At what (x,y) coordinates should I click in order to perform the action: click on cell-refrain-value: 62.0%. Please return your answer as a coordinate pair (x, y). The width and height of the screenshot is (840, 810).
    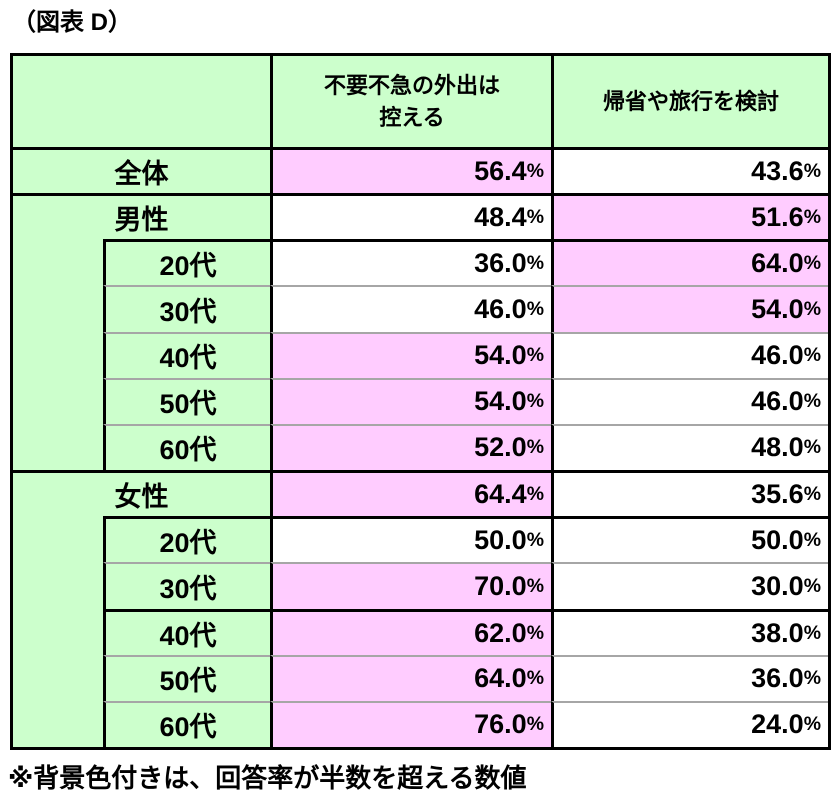
    Looking at the image, I should click on (410, 631).